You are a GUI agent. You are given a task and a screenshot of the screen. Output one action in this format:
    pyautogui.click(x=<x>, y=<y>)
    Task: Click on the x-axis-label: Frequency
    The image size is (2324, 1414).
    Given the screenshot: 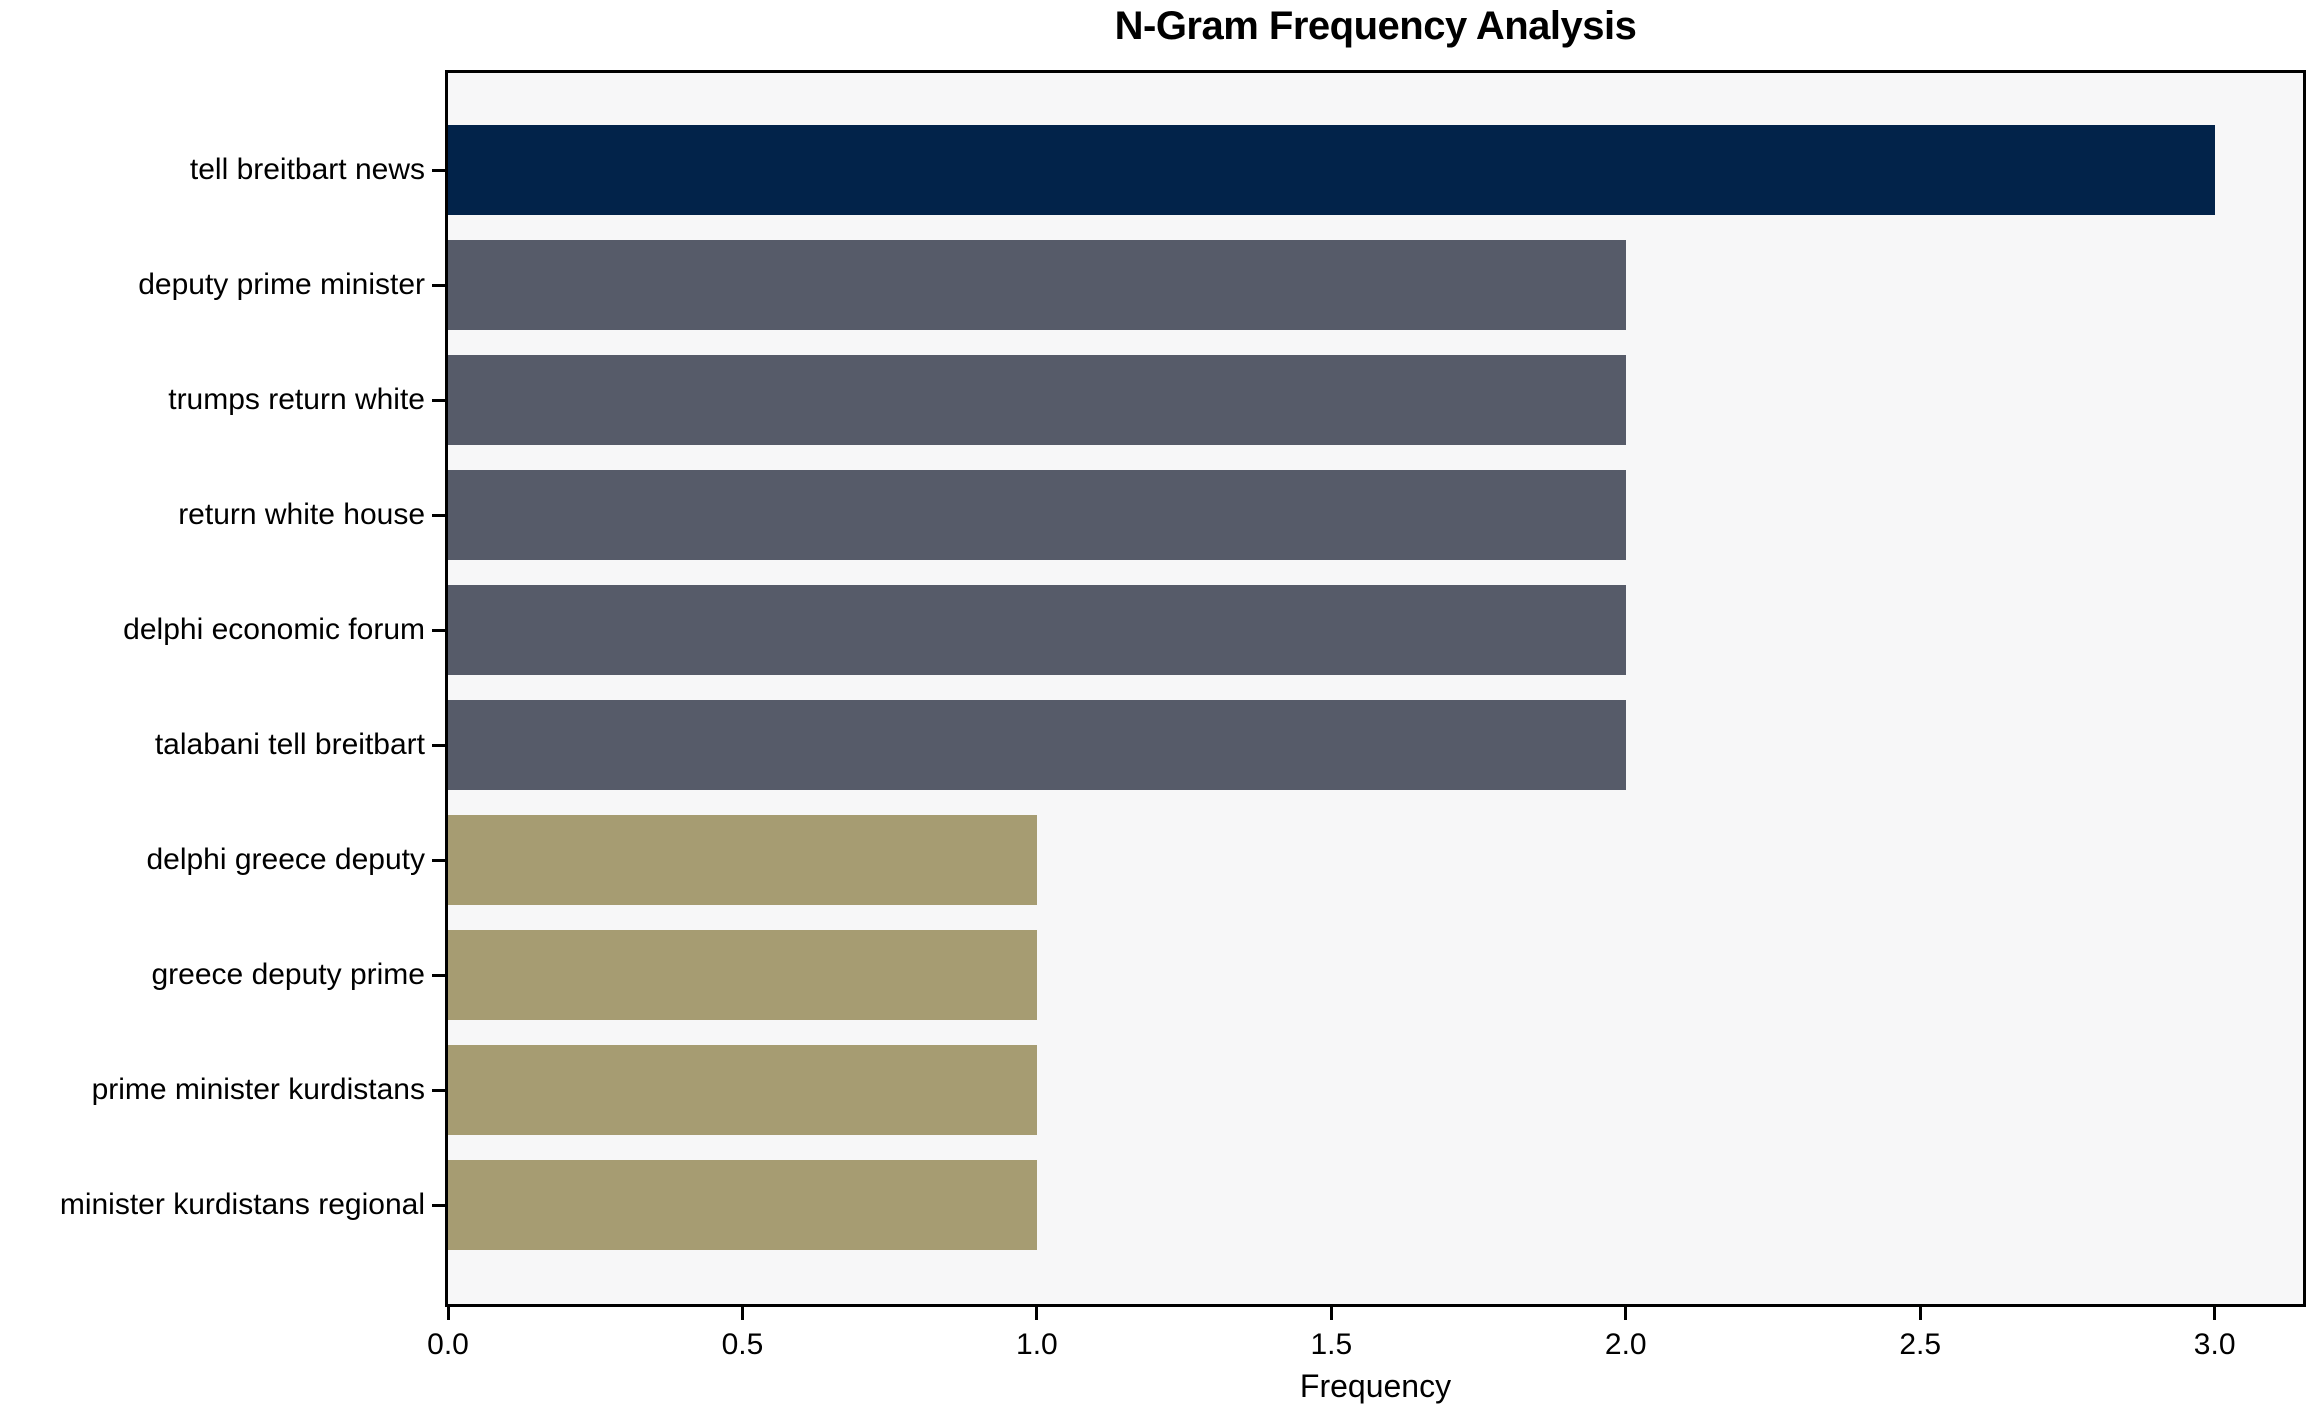 What is the action you would take?
    pyautogui.click(x=1375, y=1386)
    